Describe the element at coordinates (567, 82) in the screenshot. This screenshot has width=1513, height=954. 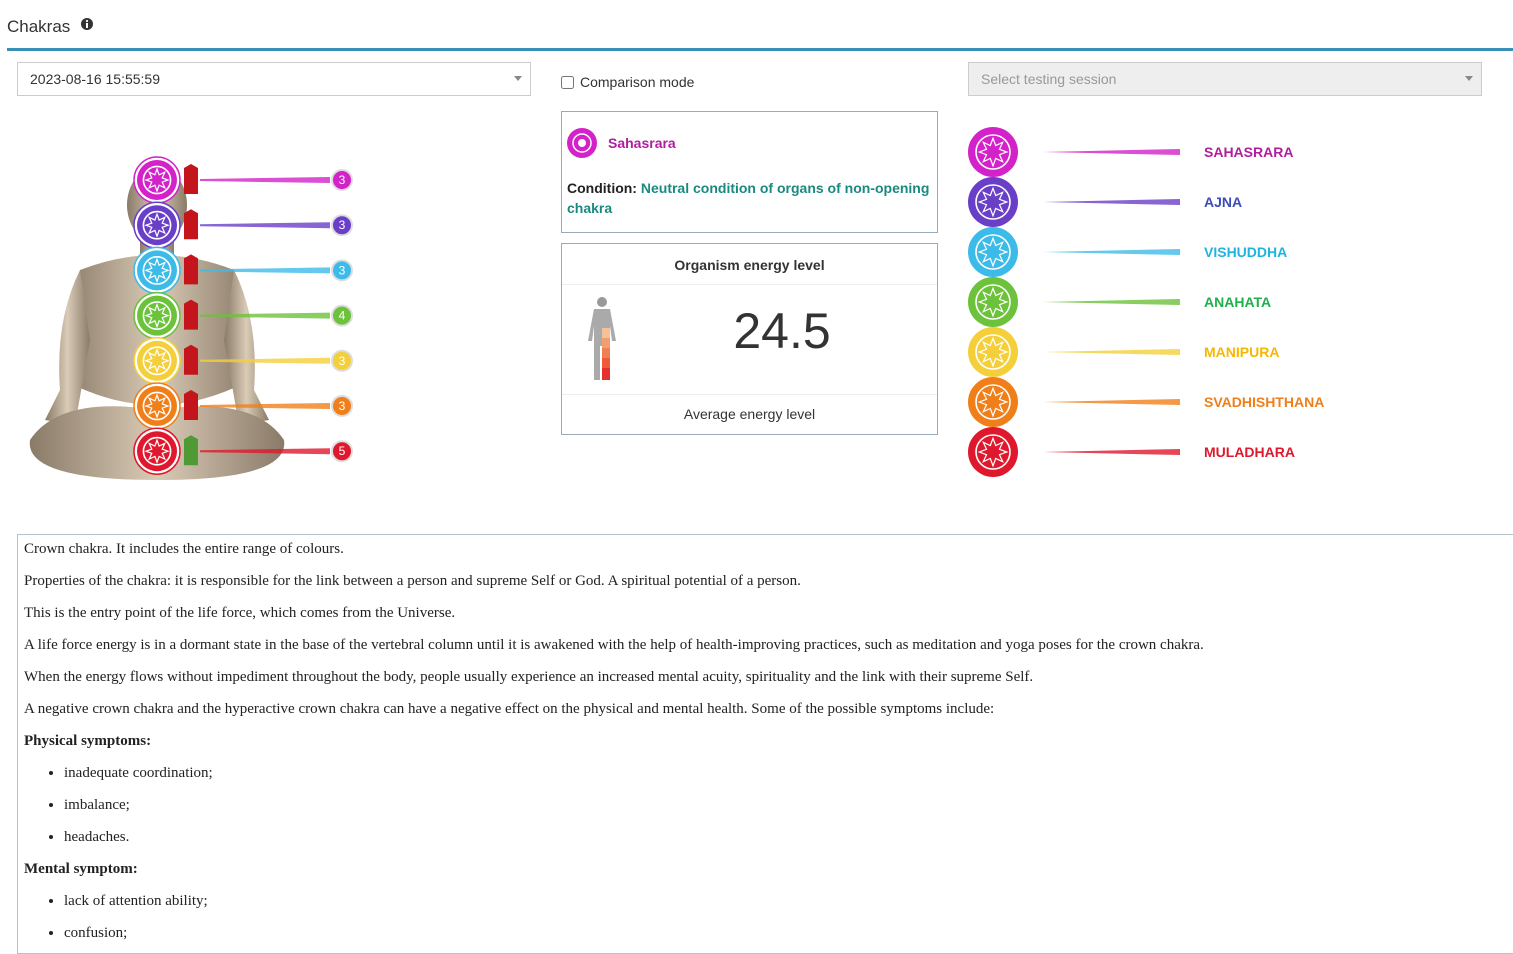
I see `checkbox` at that location.